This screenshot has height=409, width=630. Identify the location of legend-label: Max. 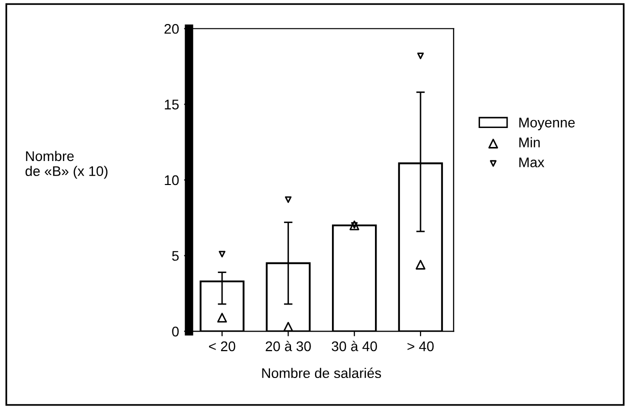
(531, 163).